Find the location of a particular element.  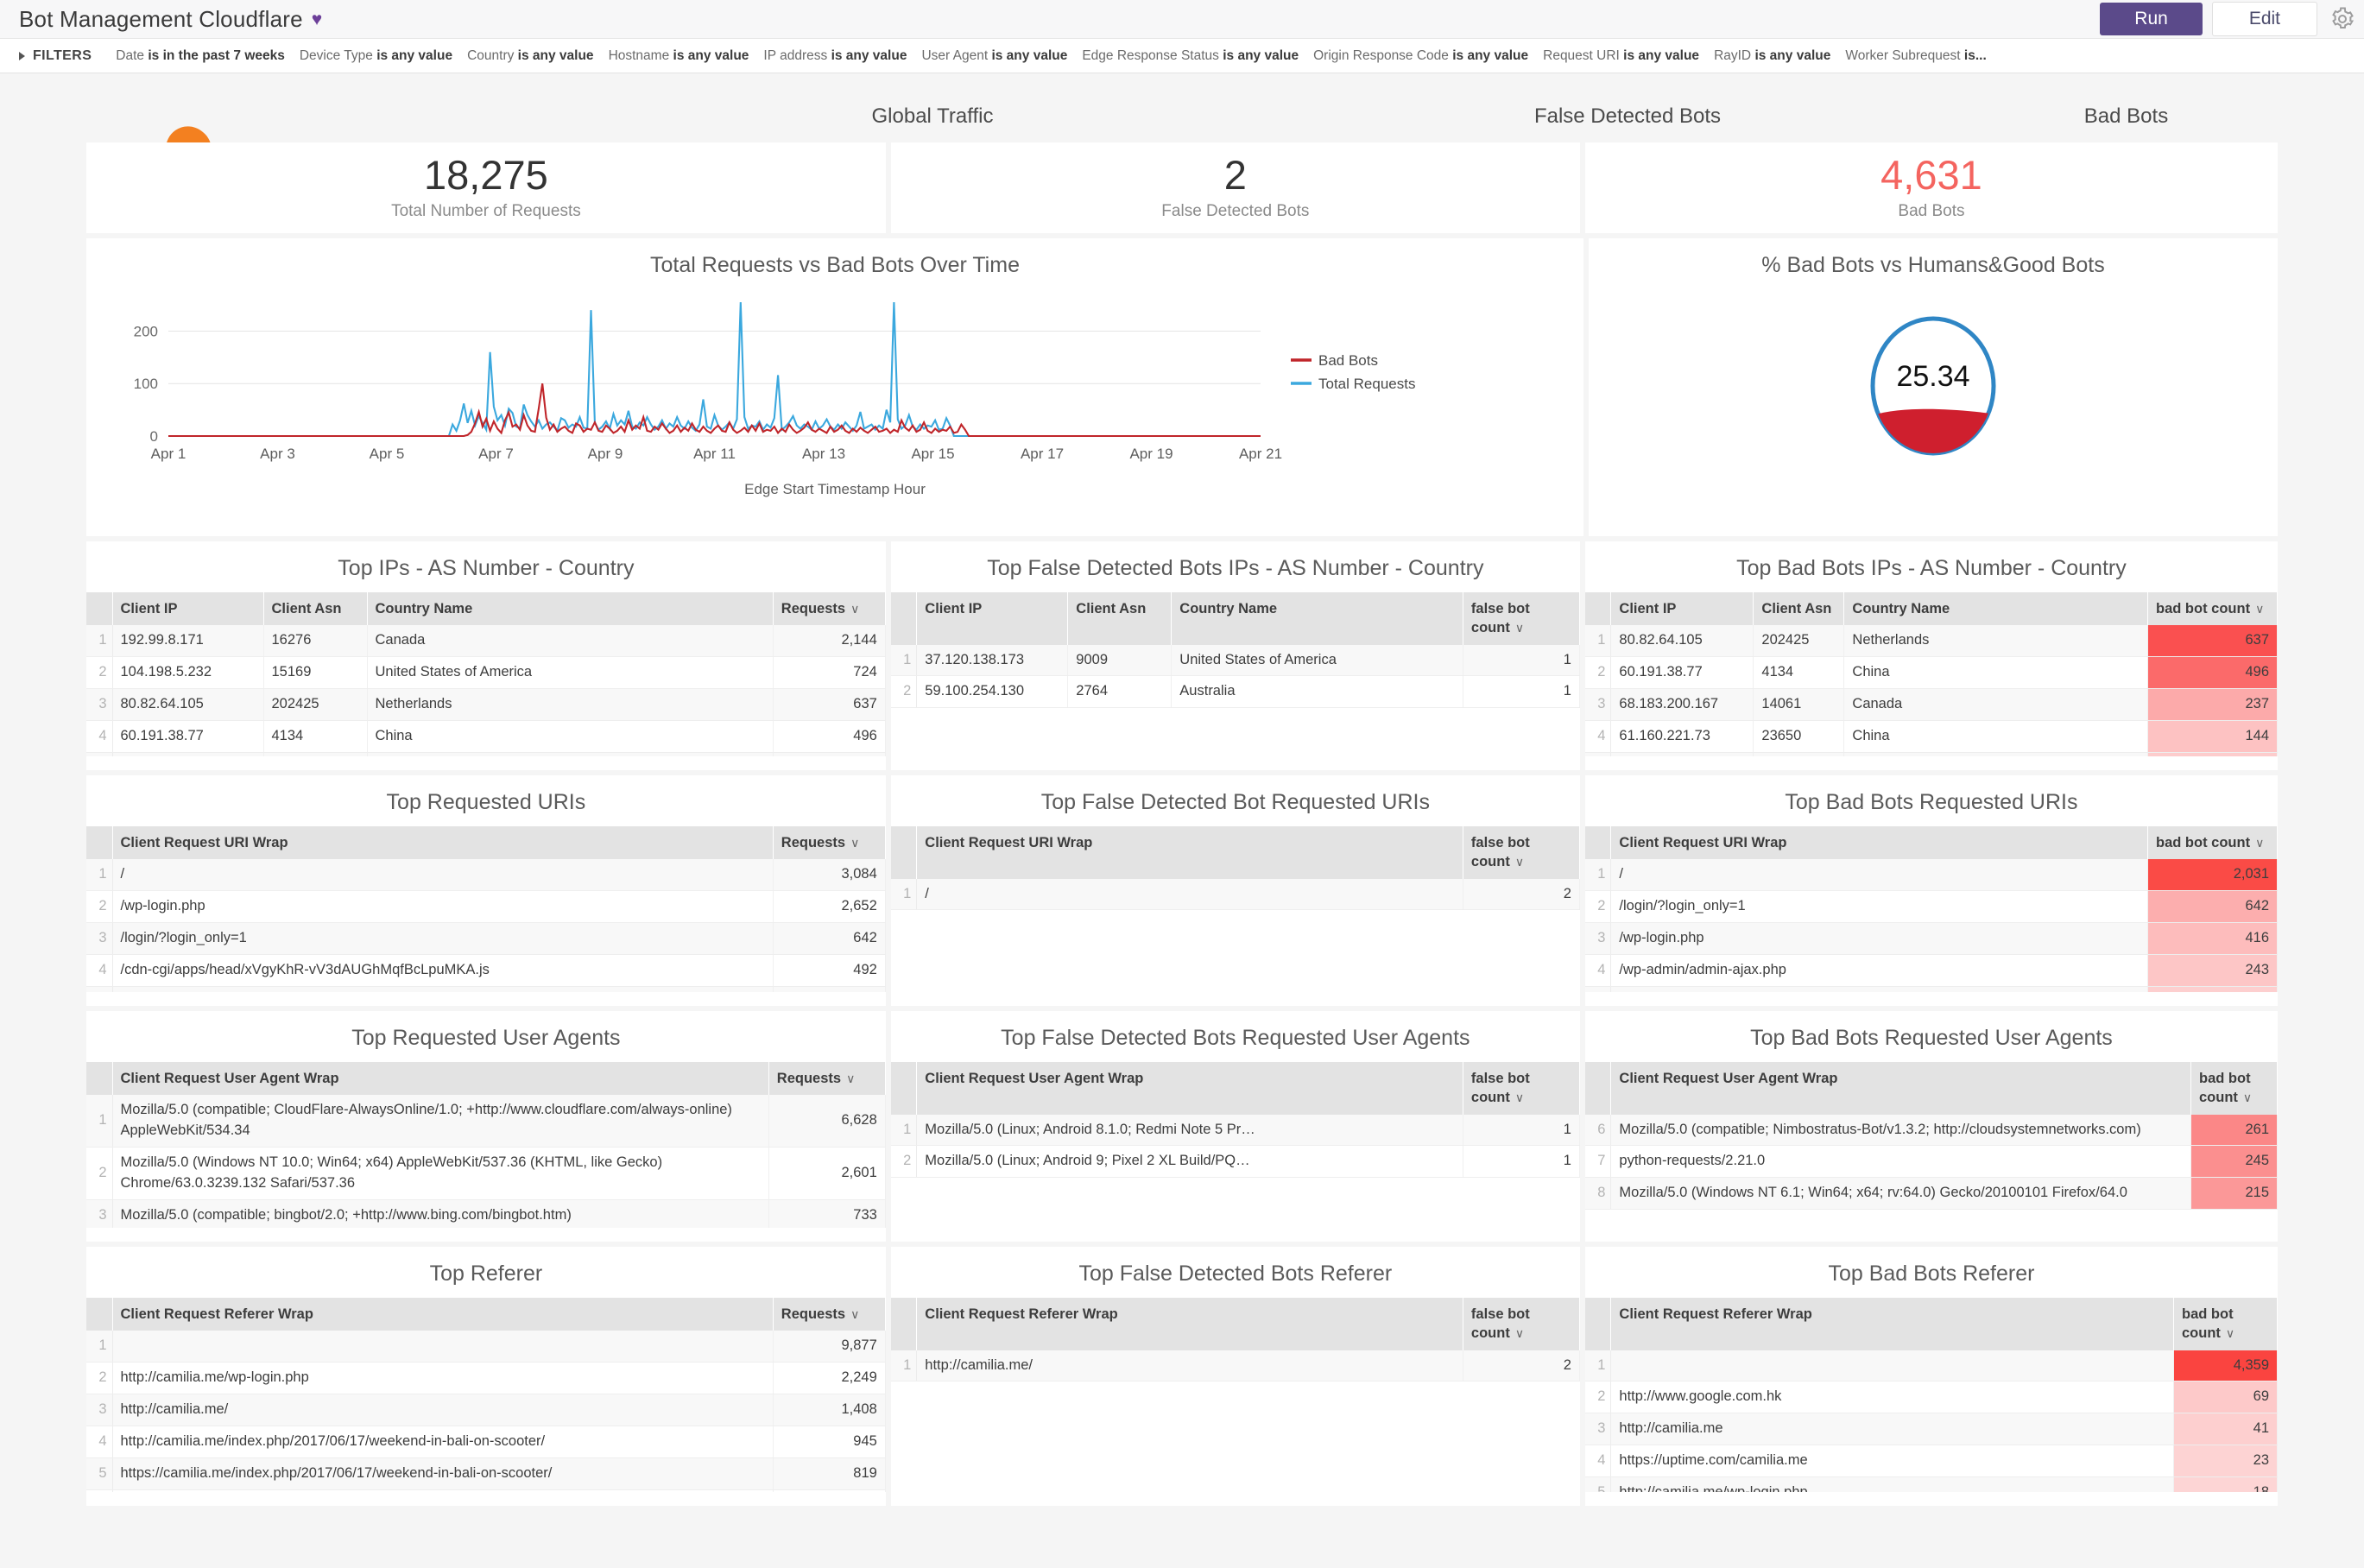

table-row: 3/login/?login_only=1 642 is located at coordinates (486, 939).